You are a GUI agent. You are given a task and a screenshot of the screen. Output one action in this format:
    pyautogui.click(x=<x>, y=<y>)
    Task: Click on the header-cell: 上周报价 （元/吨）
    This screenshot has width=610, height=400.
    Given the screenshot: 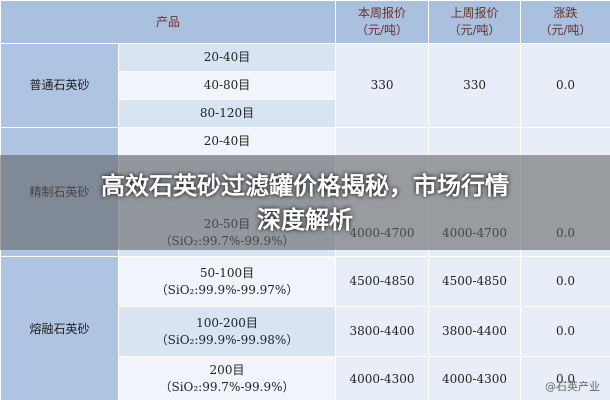 What is the action you would take?
    pyautogui.click(x=475, y=22)
    